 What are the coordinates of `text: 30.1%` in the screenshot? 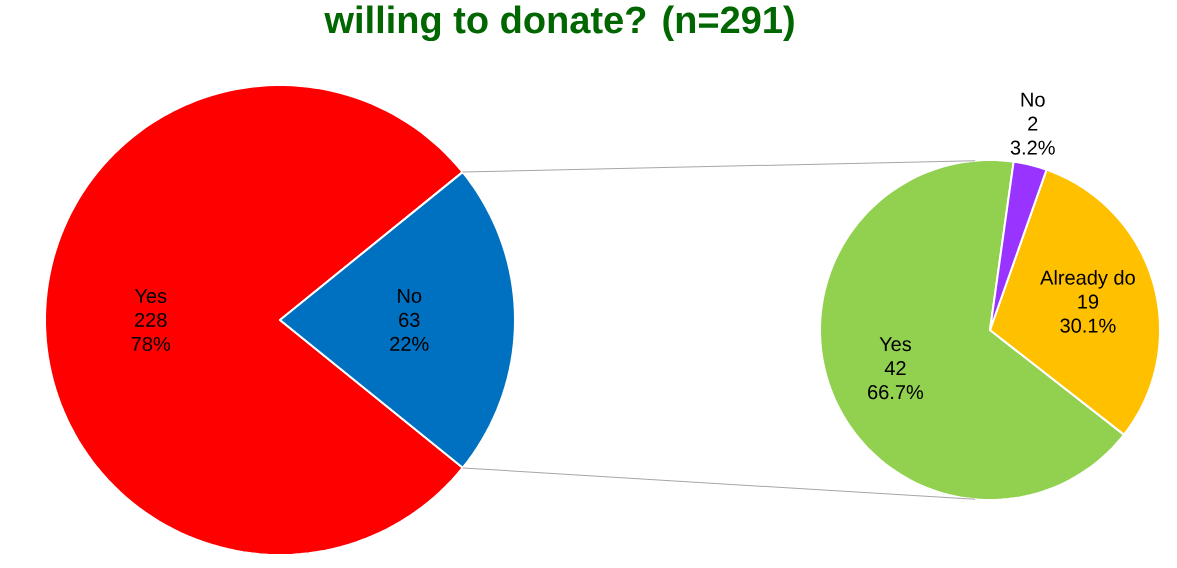 It's located at (1088, 325).